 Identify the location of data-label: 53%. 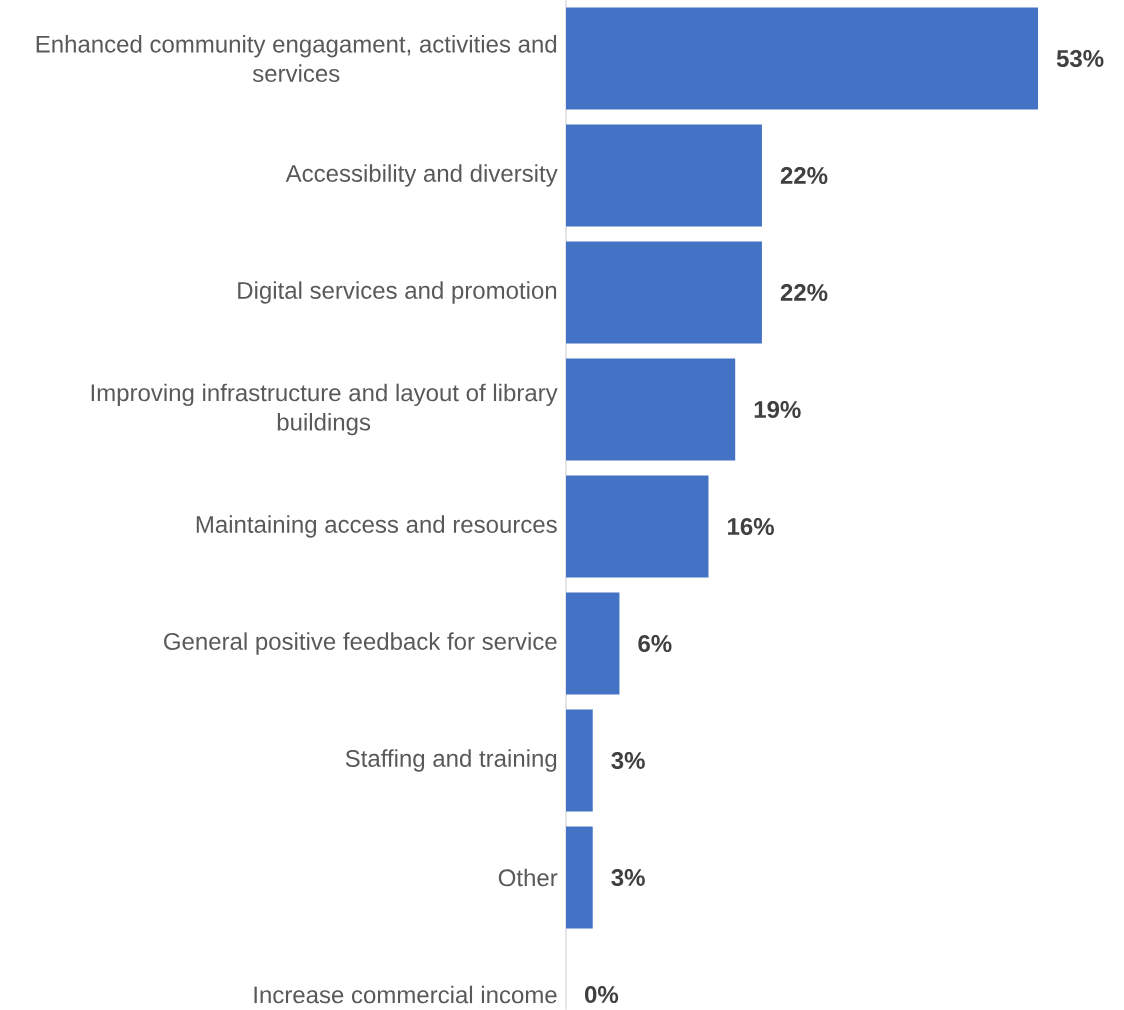
(1080, 58).